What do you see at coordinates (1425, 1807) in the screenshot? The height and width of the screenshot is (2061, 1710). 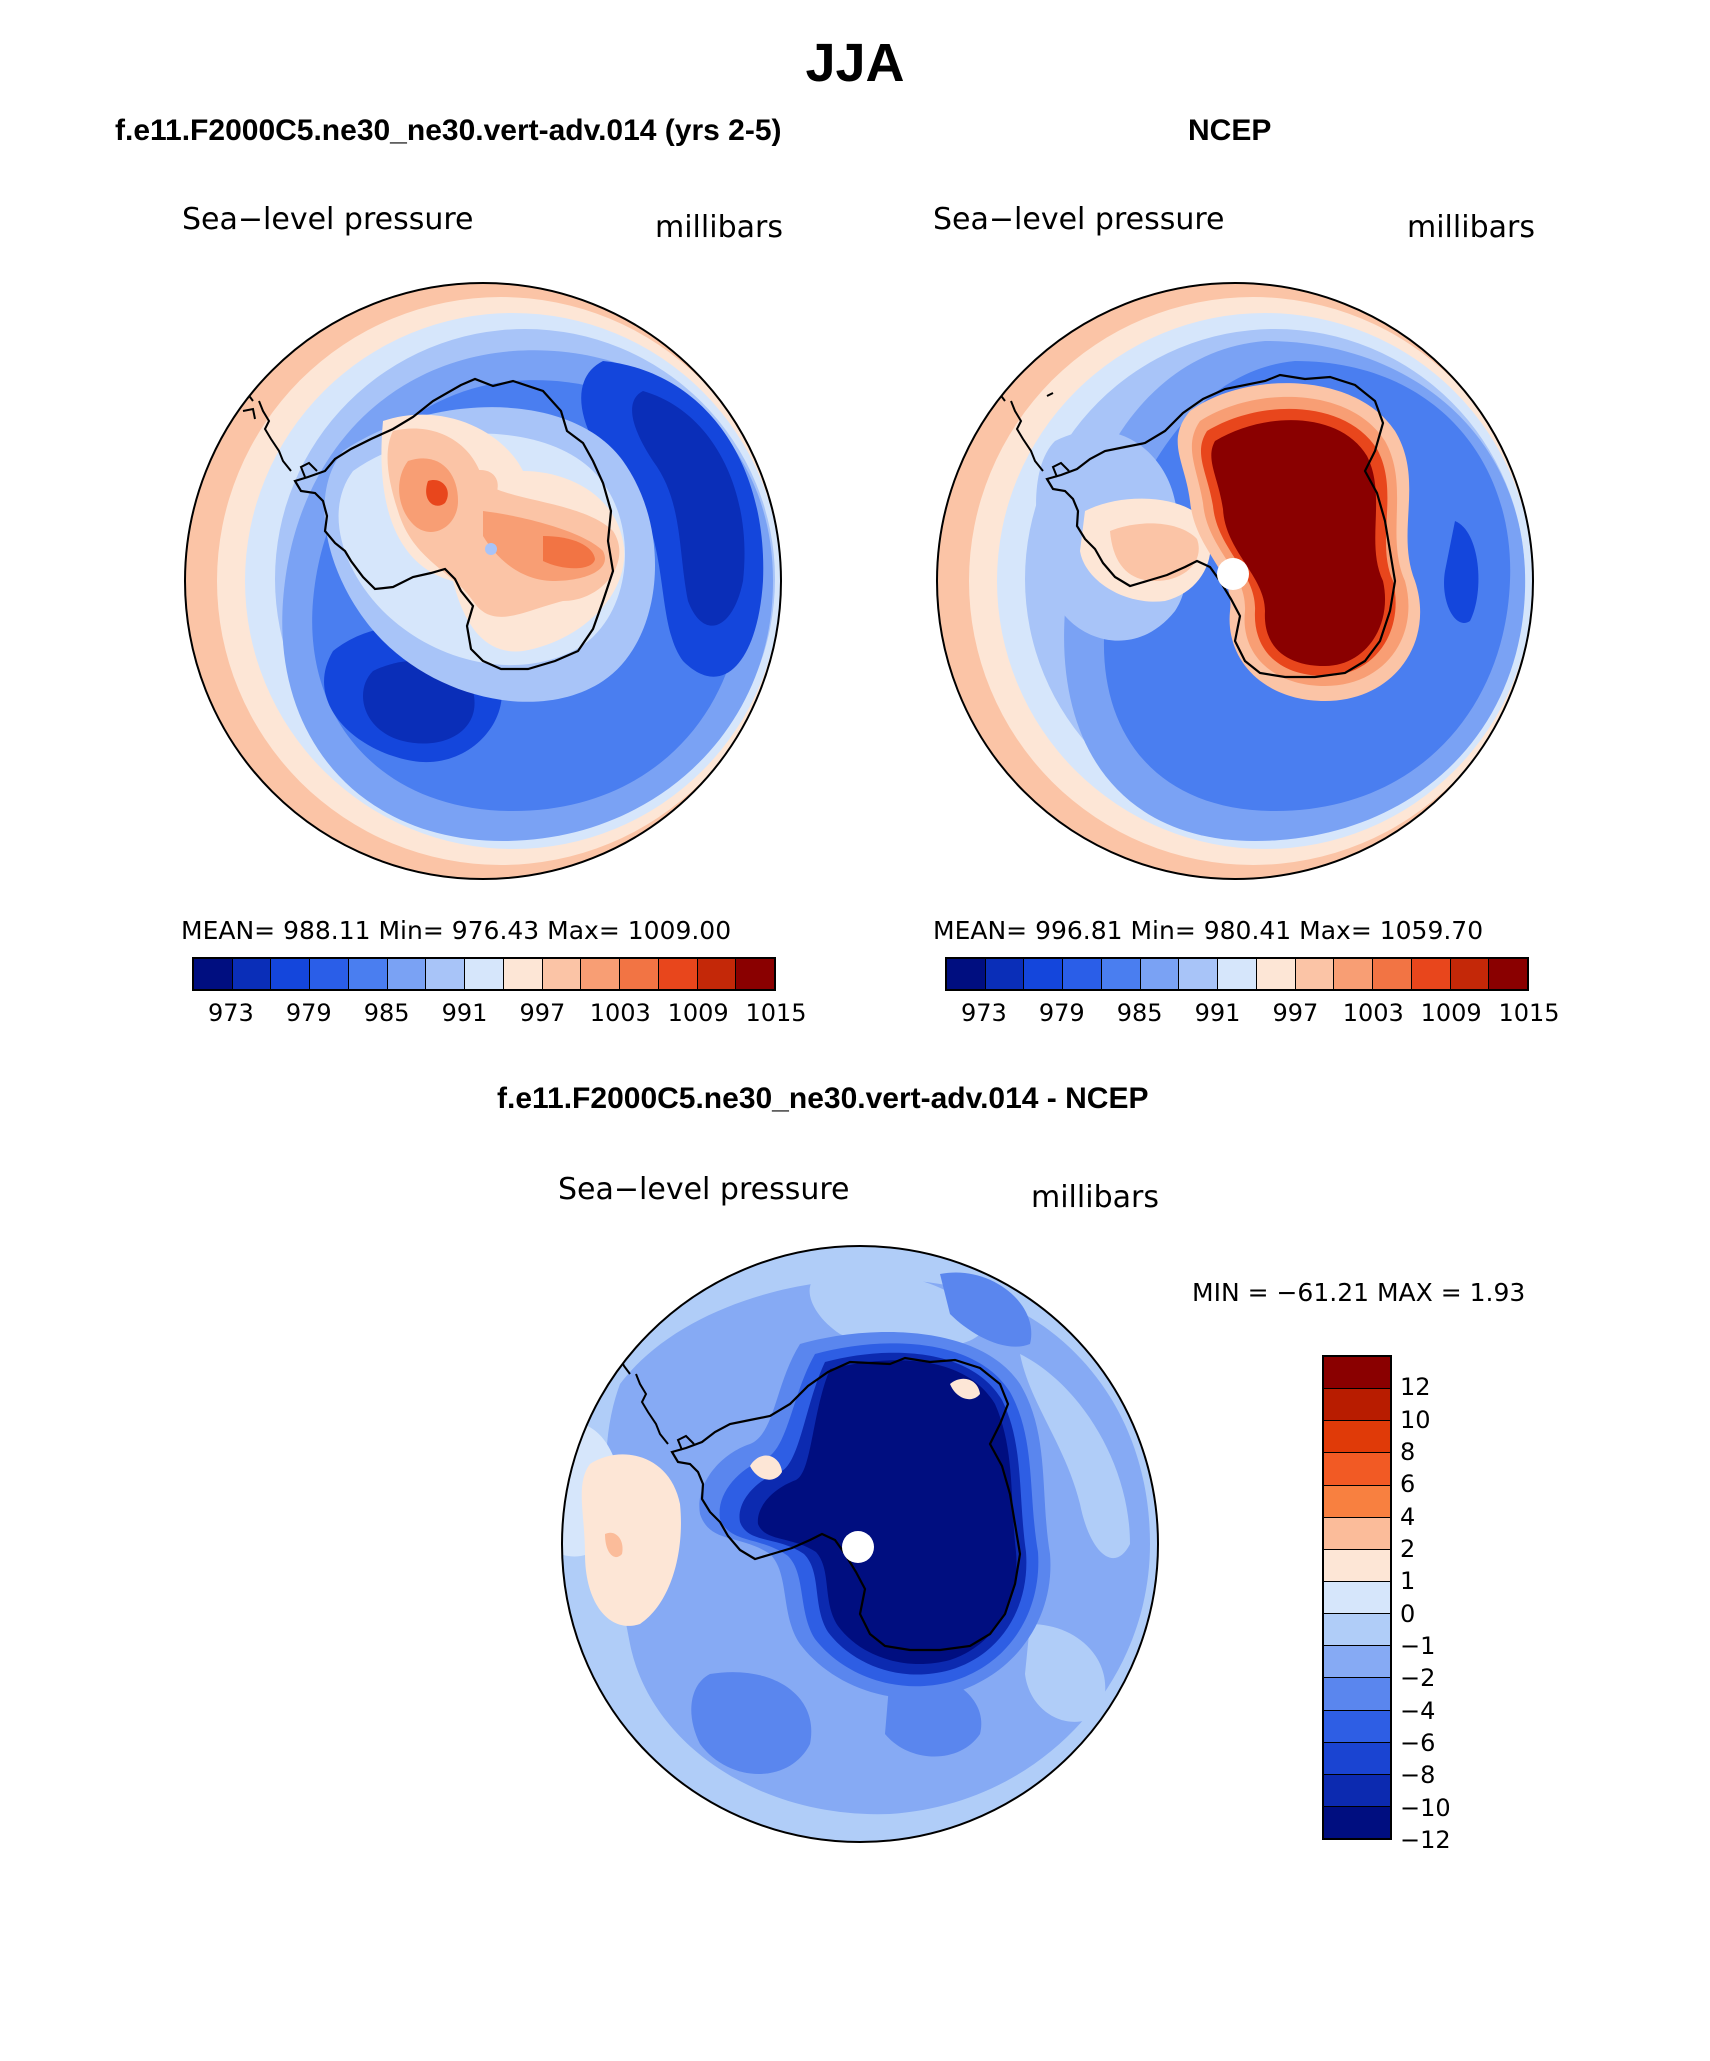 I see `colorbar-tick-label: −10` at bounding box center [1425, 1807].